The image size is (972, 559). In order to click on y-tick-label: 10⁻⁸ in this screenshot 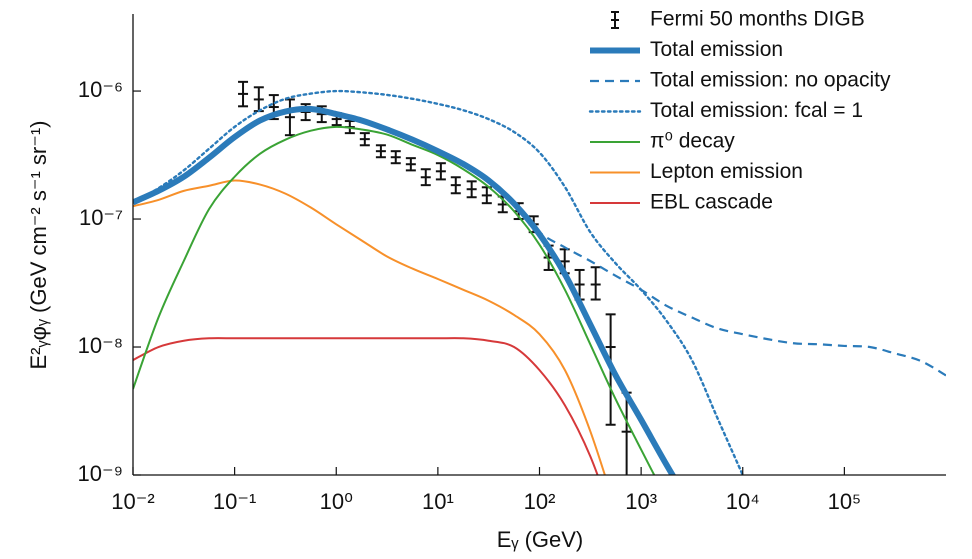, I will do `click(100, 345)`.